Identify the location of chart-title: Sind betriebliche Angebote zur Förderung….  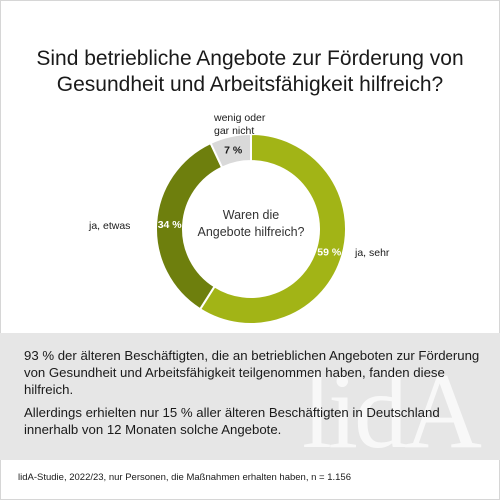
(250, 71).